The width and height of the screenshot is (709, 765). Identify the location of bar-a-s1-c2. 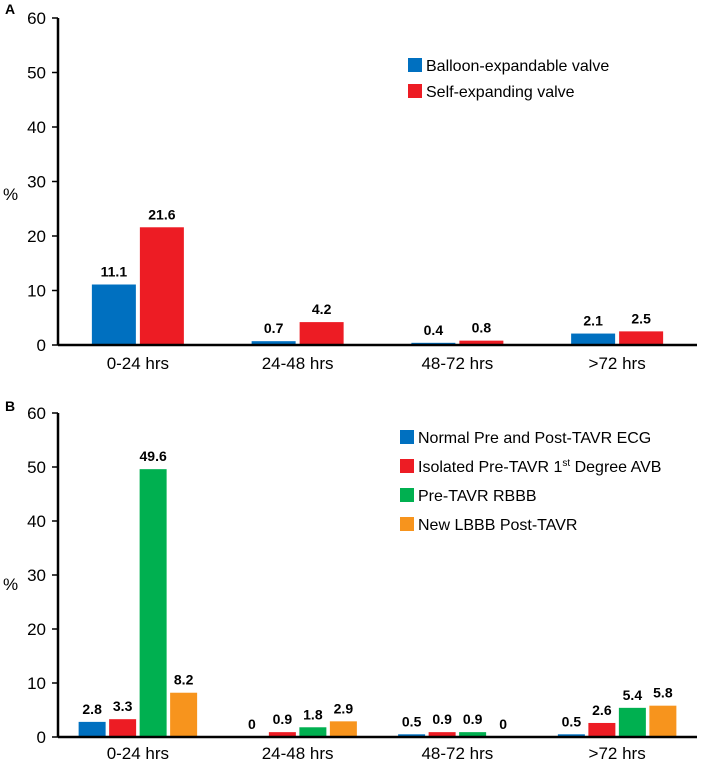
(481, 342).